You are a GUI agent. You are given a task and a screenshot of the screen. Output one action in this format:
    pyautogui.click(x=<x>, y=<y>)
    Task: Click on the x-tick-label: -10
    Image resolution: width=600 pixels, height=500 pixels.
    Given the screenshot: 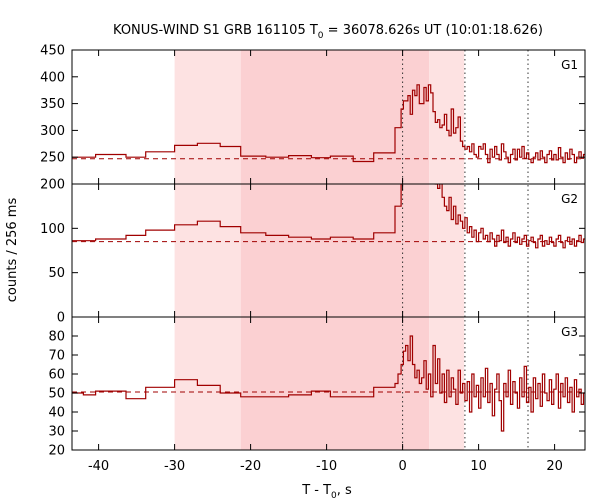 What is the action you would take?
    pyautogui.click(x=326, y=466)
    